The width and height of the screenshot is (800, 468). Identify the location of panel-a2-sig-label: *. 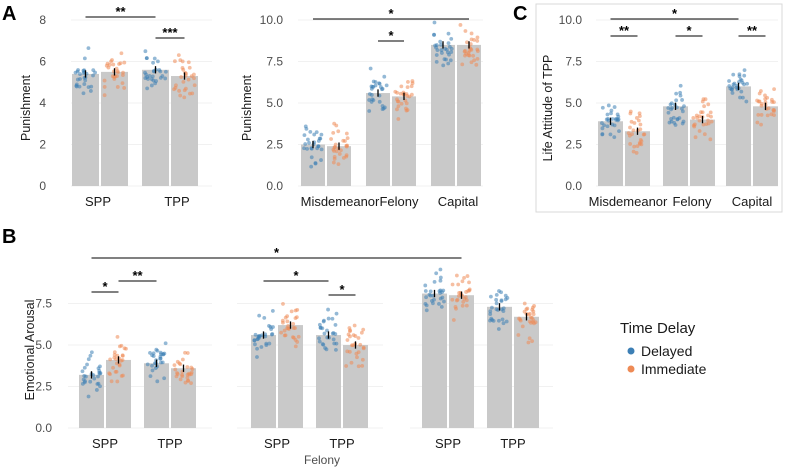
(391, 35).